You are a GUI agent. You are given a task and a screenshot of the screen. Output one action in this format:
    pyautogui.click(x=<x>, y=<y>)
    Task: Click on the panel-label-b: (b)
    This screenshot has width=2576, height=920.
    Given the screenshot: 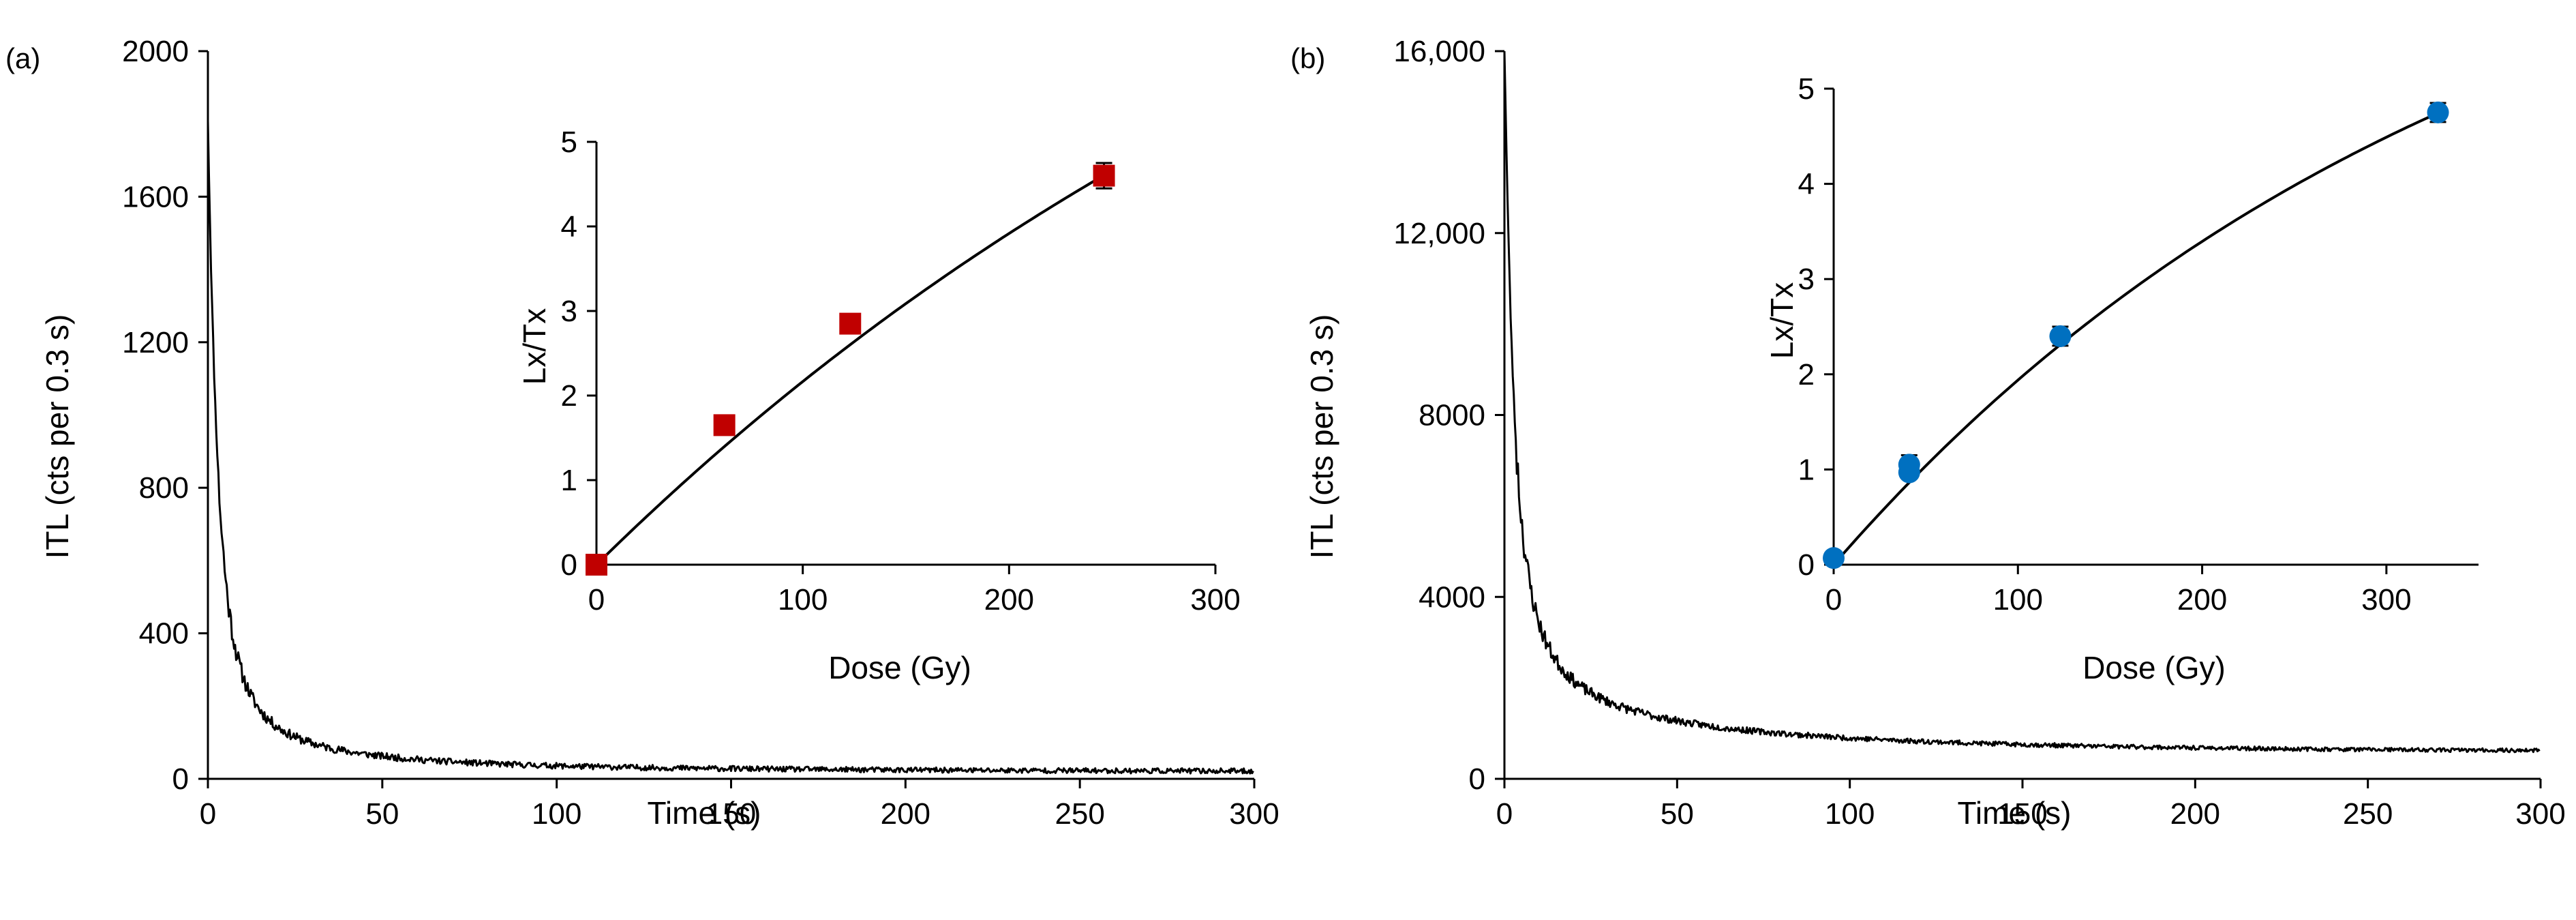 What is the action you would take?
    pyautogui.click(x=1307, y=58)
    